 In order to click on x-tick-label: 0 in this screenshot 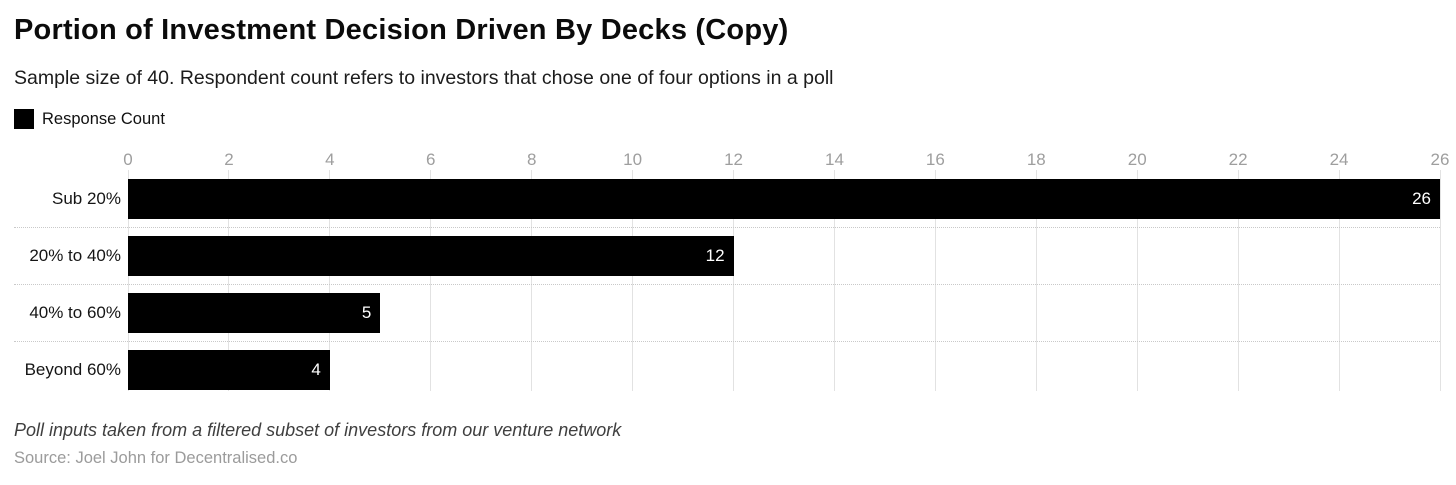, I will do `click(128, 159)`.